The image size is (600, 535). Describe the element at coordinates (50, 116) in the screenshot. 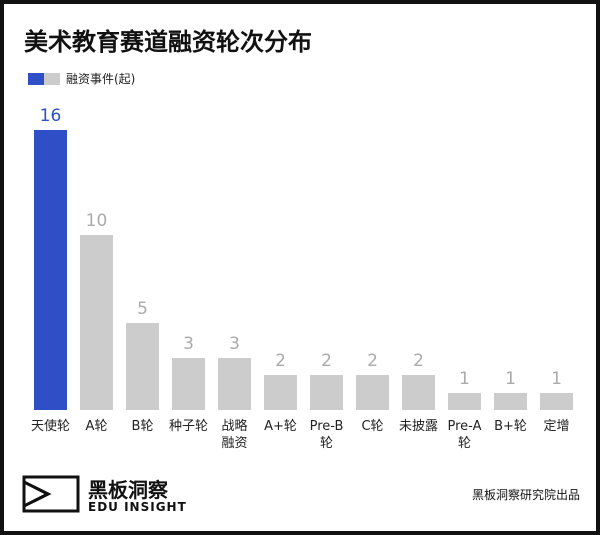

I see `value-label: 16` at that location.